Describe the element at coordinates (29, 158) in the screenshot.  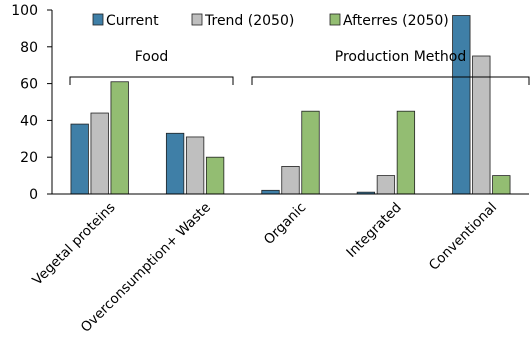
I see `y-tick-label: 20` at that location.